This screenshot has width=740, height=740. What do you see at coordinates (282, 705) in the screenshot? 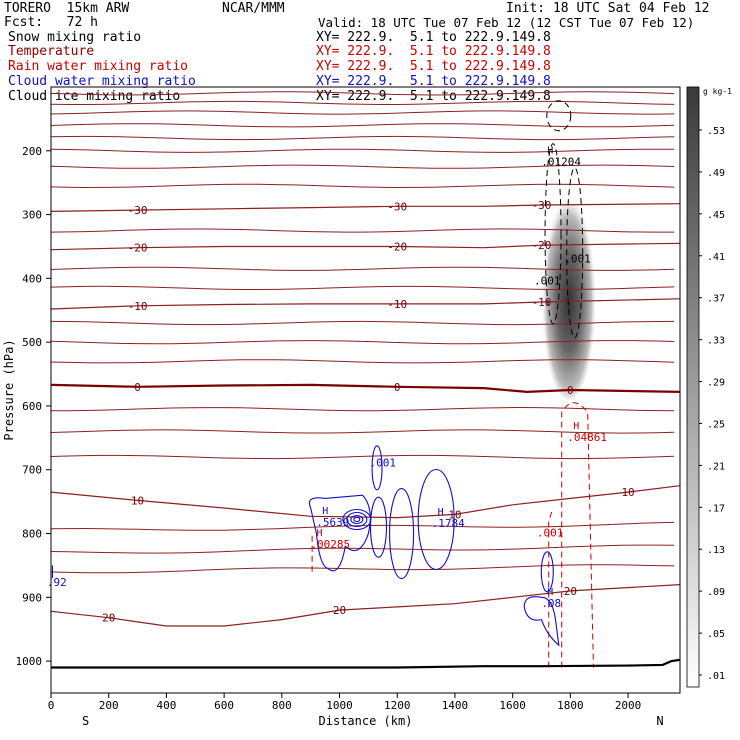
I see `x-tick-label: 800` at bounding box center [282, 705].